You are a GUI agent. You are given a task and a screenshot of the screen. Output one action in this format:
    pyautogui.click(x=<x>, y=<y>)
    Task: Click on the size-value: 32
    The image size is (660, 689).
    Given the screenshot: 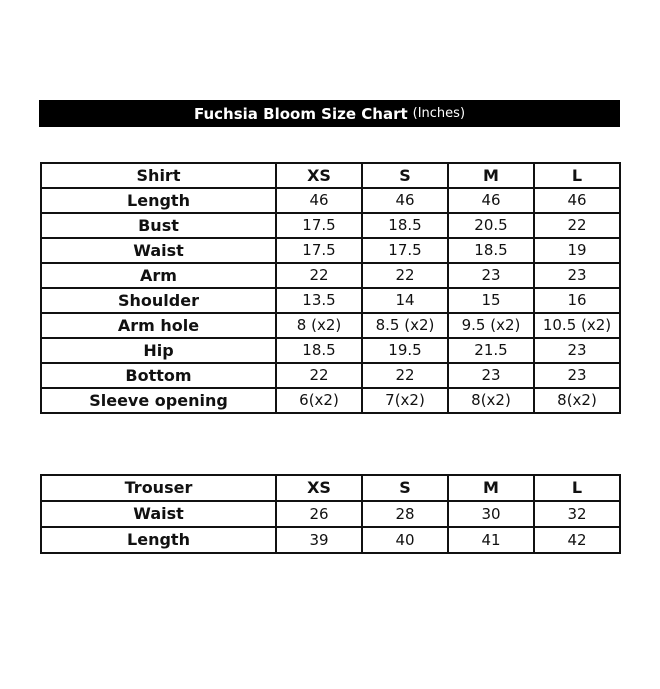 What is the action you would take?
    pyautogui.click(x=577, y=514)
    